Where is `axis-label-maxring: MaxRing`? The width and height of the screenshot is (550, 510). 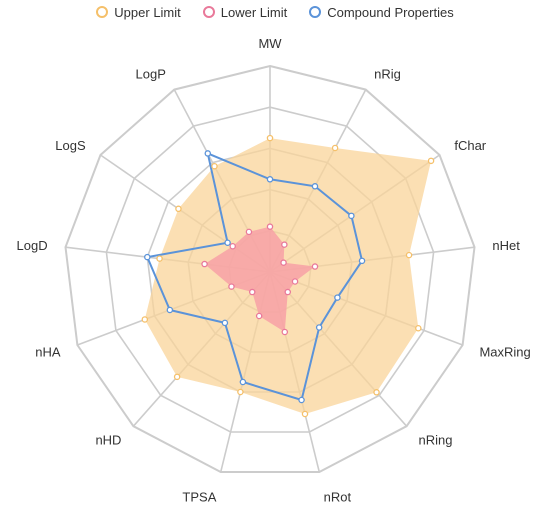
axis-label-maxring: MaxRing is located at coordinates (504, 351).